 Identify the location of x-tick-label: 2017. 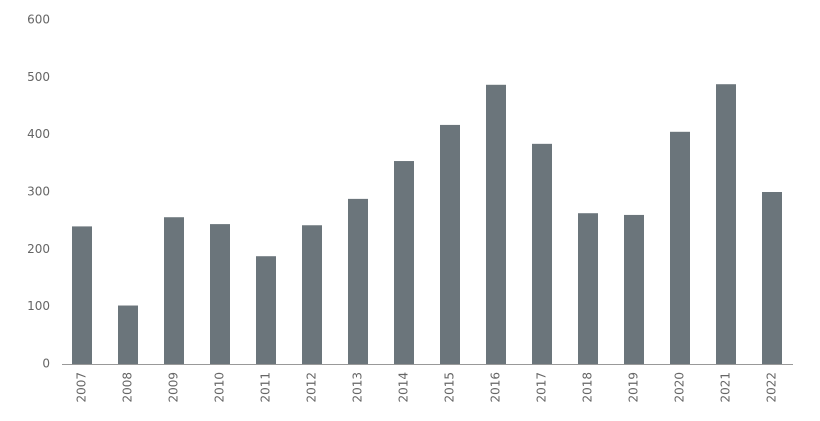
(542, 387).